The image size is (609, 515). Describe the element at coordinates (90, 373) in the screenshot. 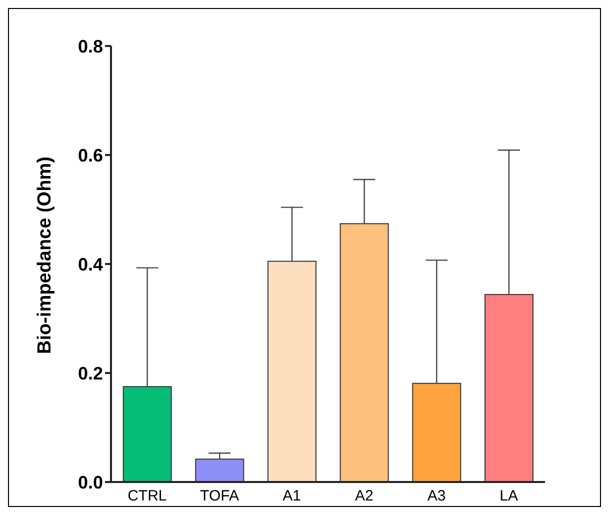

I see `y-tick-label: 0.2` at that location.